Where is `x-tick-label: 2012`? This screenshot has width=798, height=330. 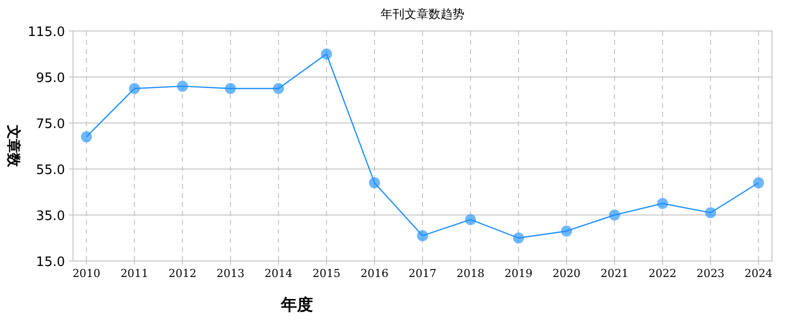
x-tick-label: 2012 is located at coordinates (182, 273).